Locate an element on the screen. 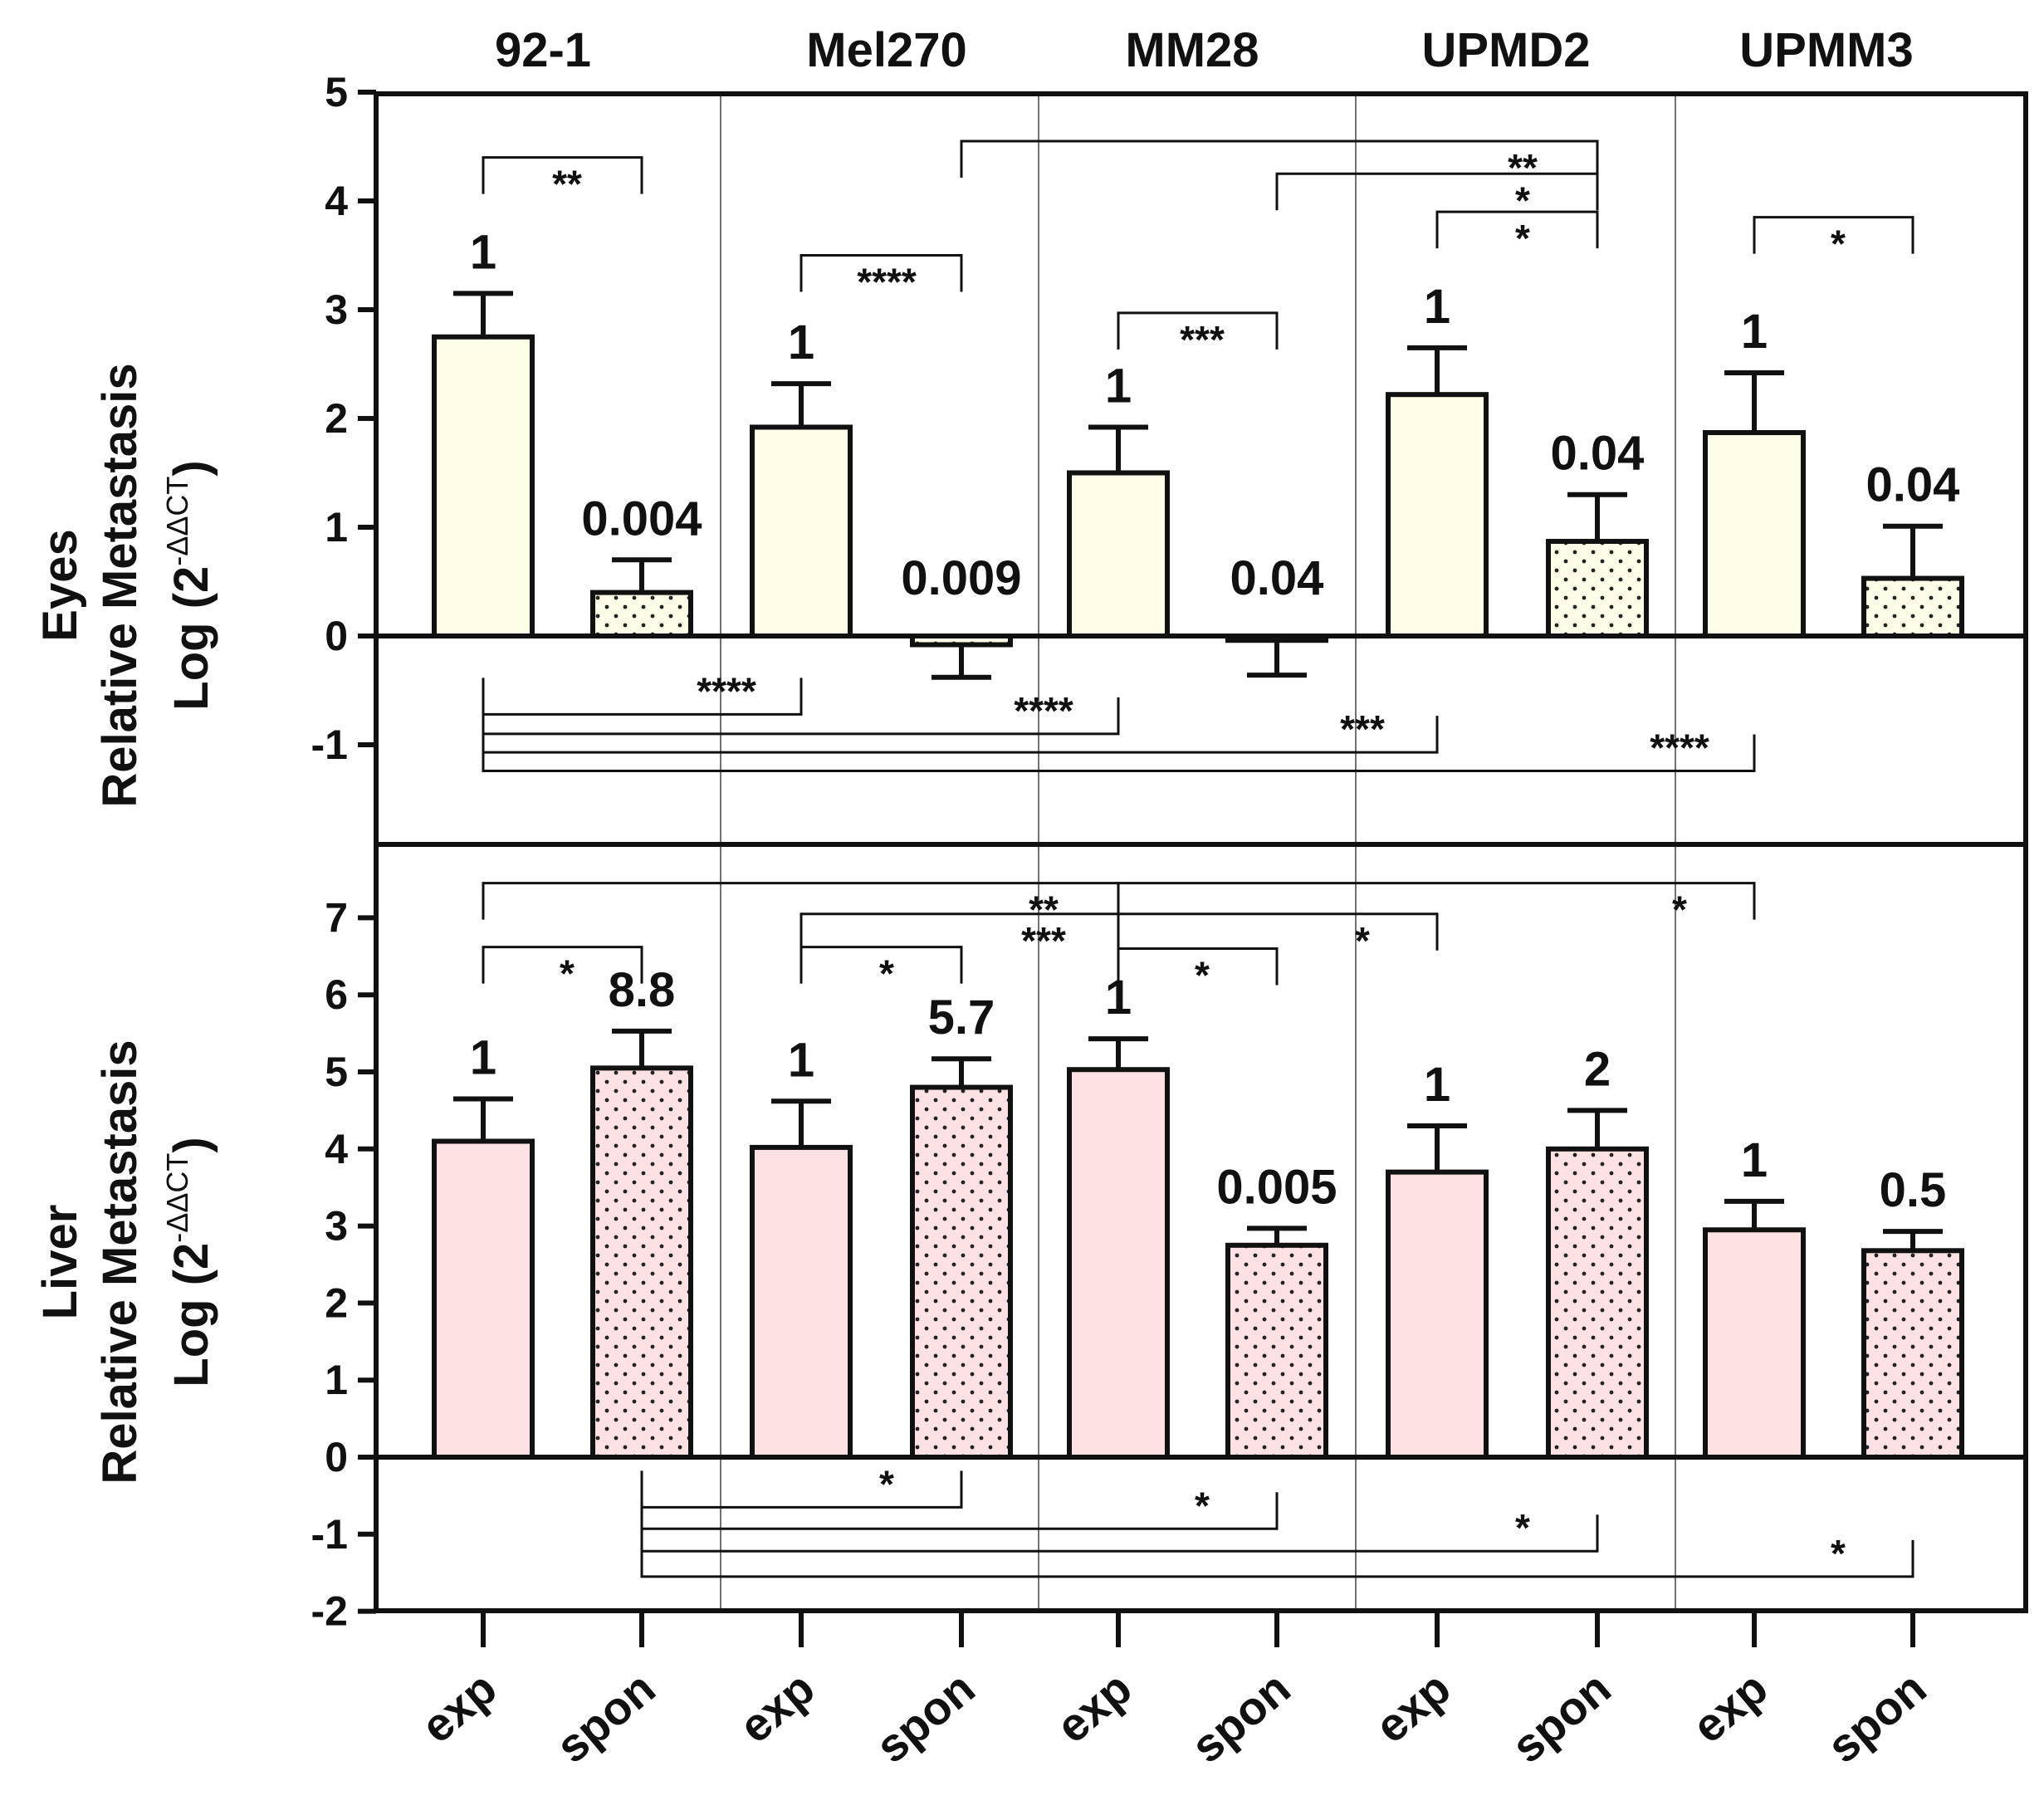  bar-value-label: 0.005 is located at coordinates (1276, 1187).